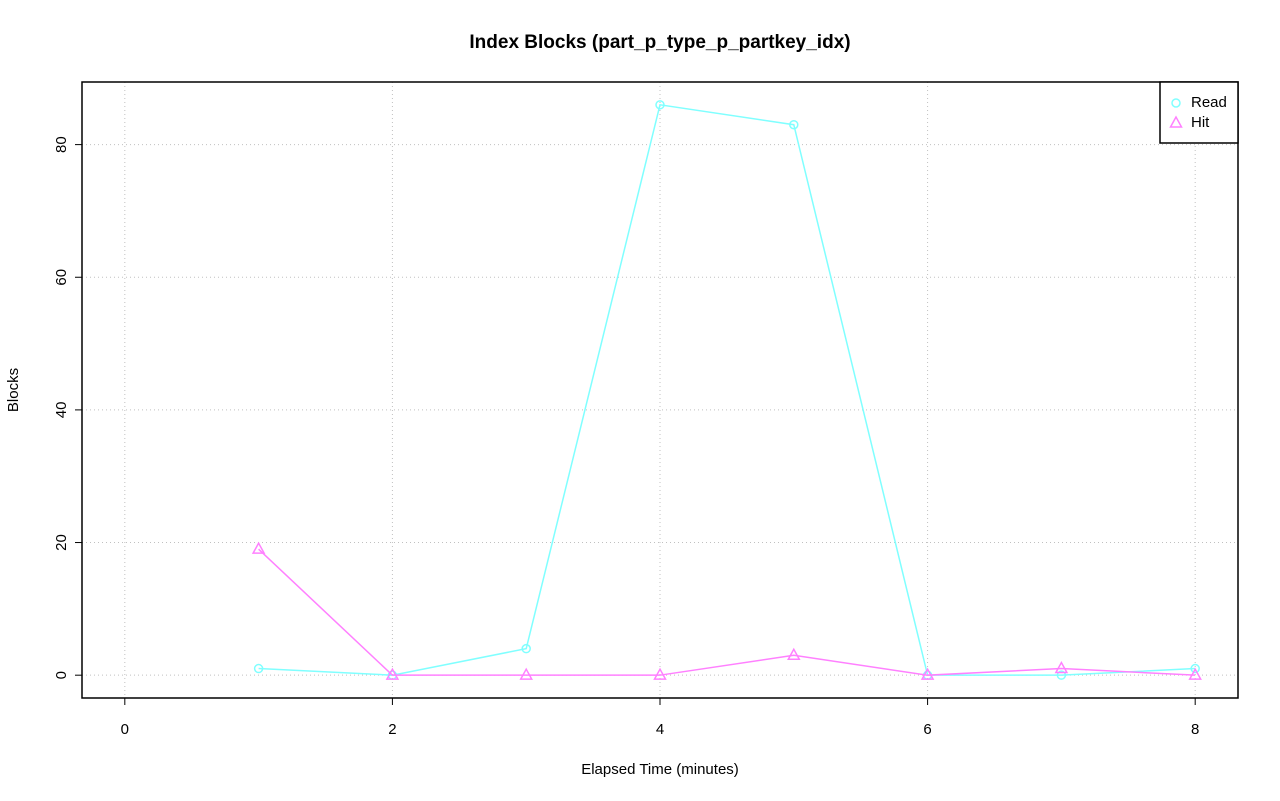 Image resolution: width=1280 pixels, height=801 pixels. Describe the element at coordinates (659, 42) in the screenshot. I see `chart-title: Index Blocks (part_p_type_p_partkey_idx)` at that location.